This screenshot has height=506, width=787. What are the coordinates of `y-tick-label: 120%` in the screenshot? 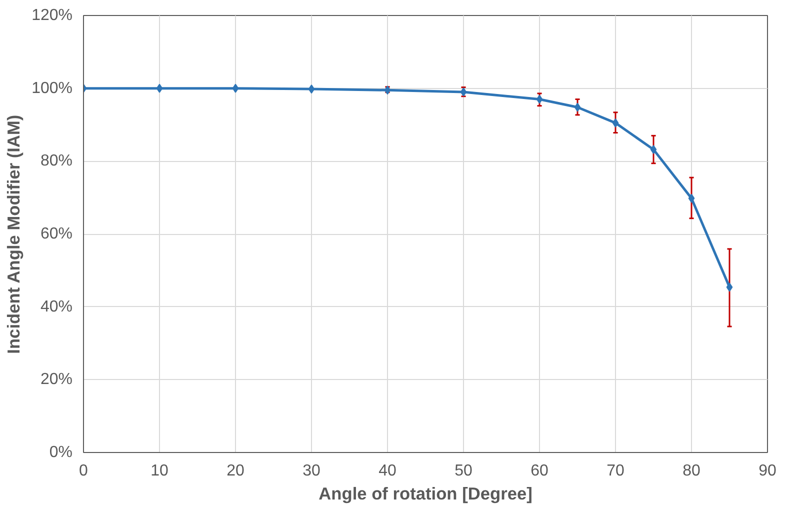 It's located at (52, 15).